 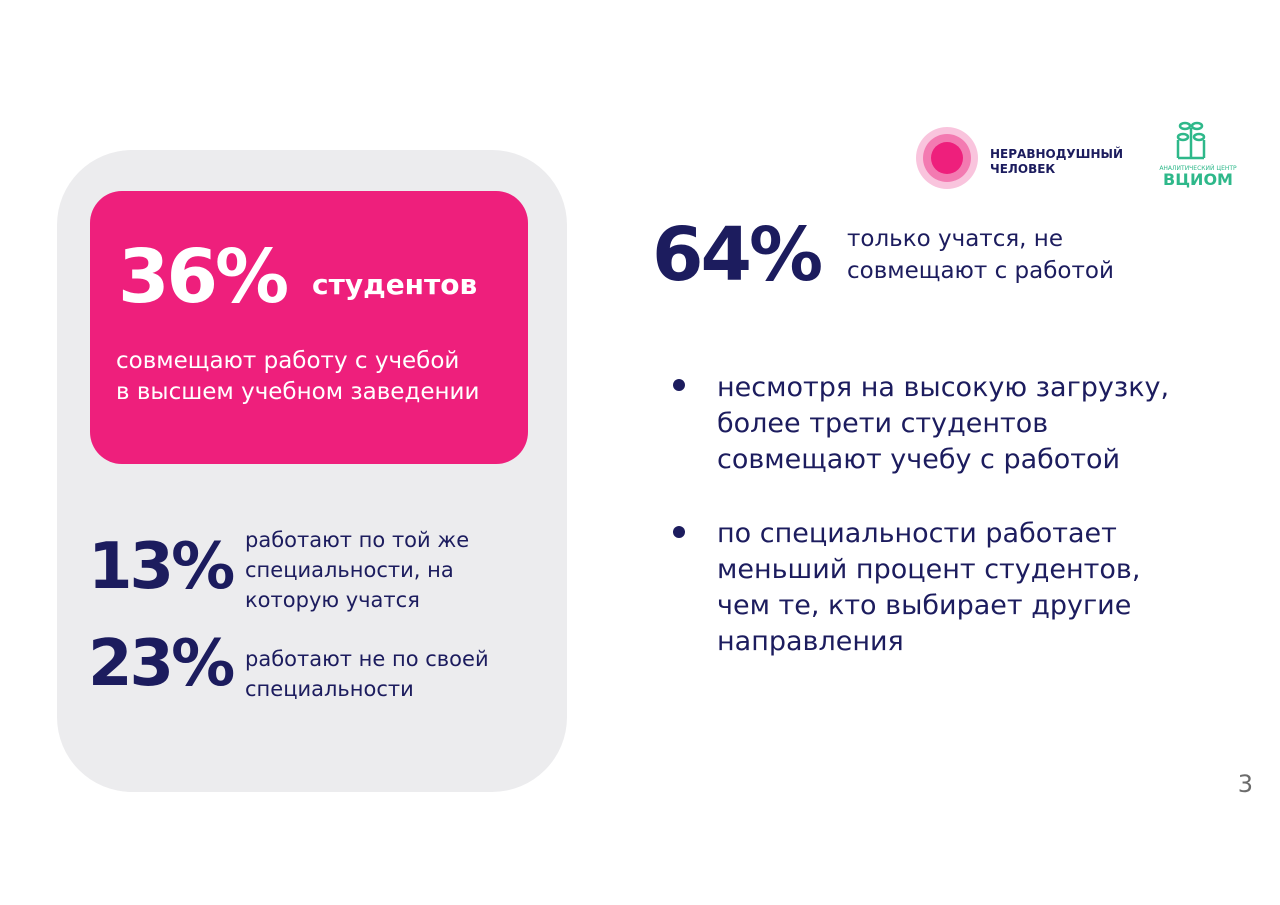 I want to click on bullet-text-line: чем те, кто выбирает другие, so click(x=924, y=605).